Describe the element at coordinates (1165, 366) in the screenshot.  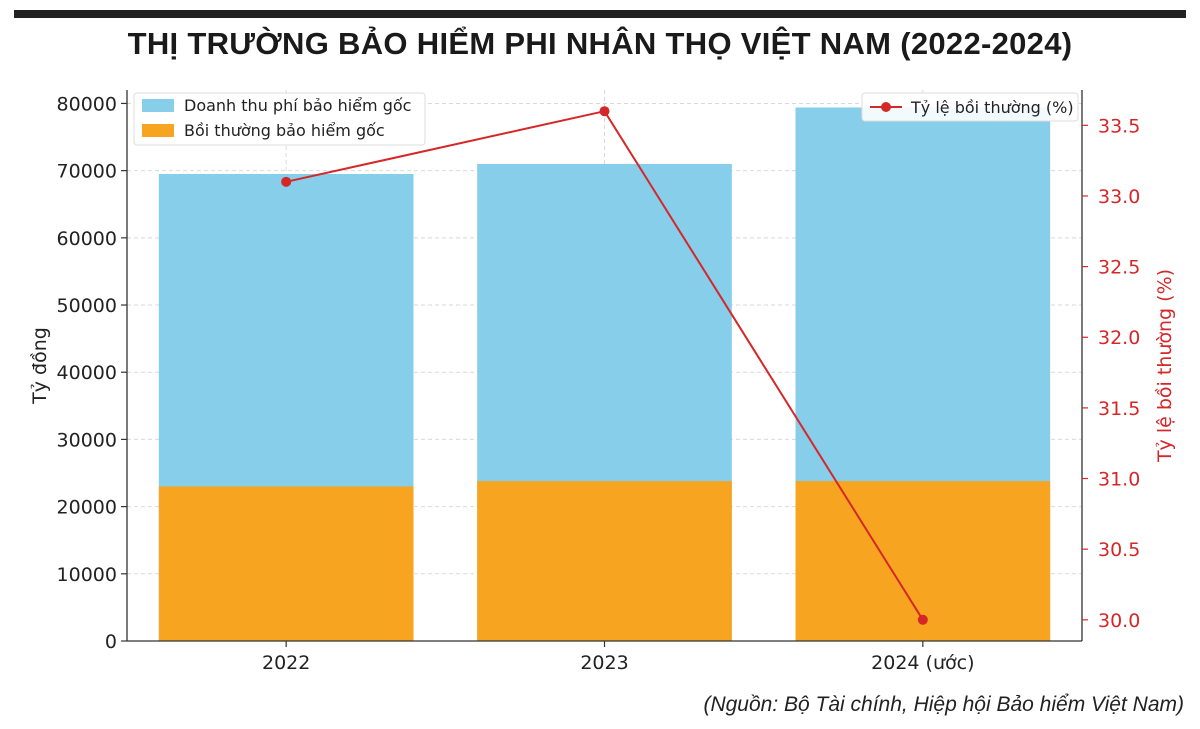
I see `y2-axis-title: Tỷ lệ bồi thường (%)` at that location.